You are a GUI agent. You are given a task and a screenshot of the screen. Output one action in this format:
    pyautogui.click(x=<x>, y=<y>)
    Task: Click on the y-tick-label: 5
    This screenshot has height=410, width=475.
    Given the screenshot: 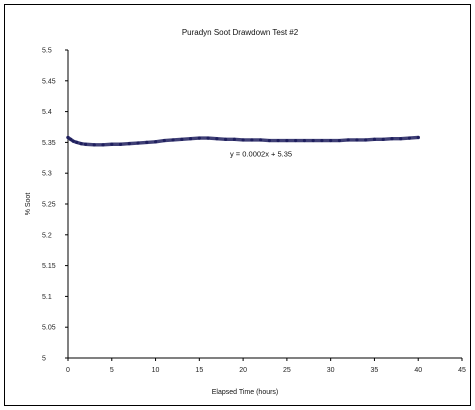 What is the action you would take?
    pyautogui.click(x=44, y=359)
    